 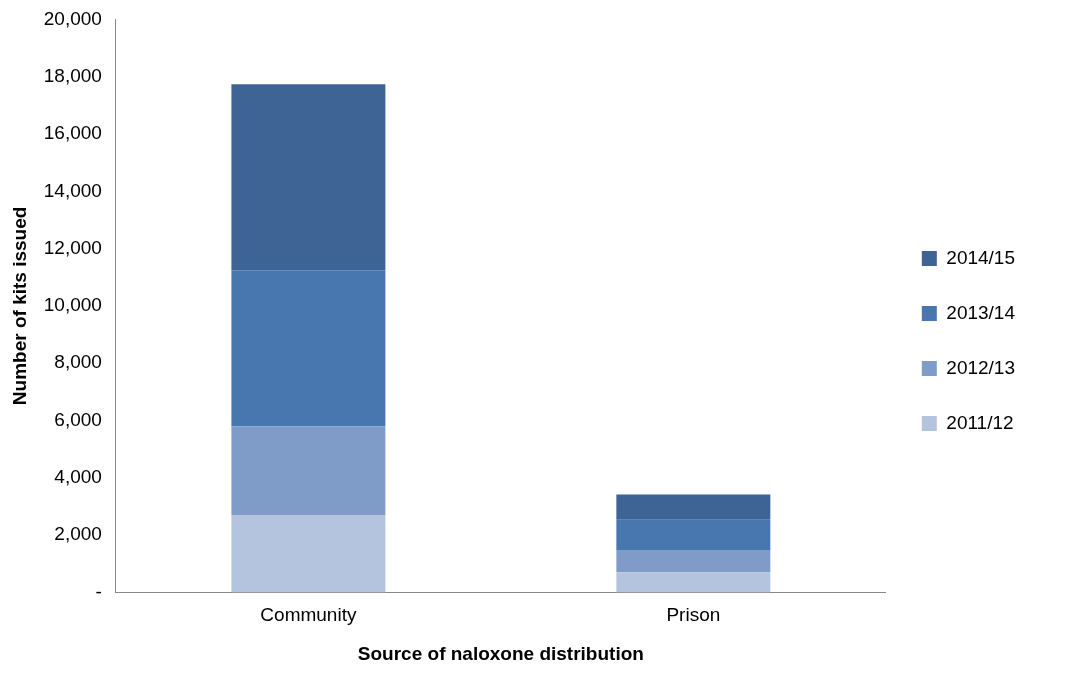 What do you see at coordinates (72, 190) in the screenshot?
I see `y-tick-label: 14,000` at bounding box center [72, 190].